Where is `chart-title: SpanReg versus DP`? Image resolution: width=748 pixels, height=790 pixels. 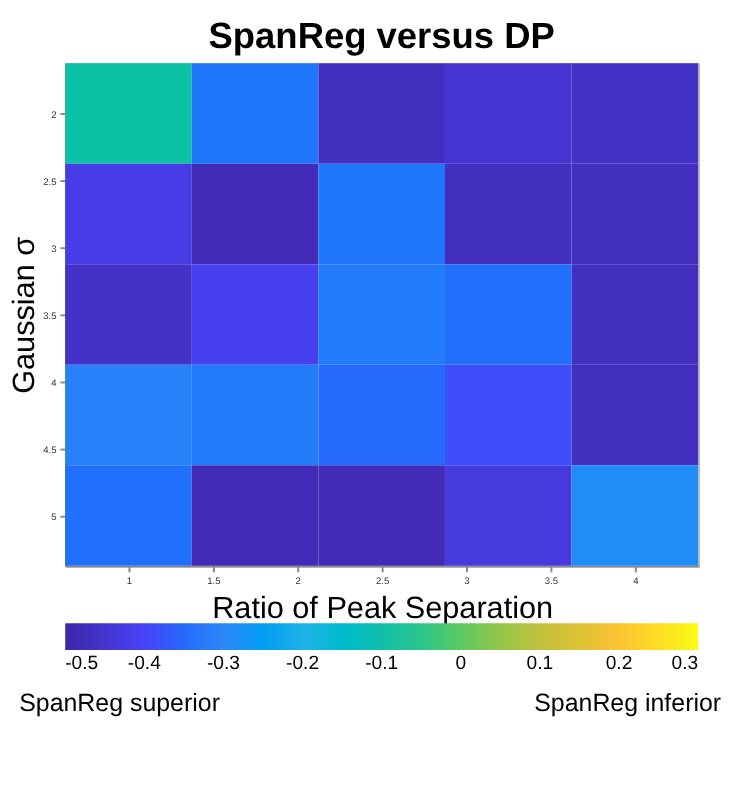 chart-title: SpanReg versus DP is located at coordinates (381, 35).